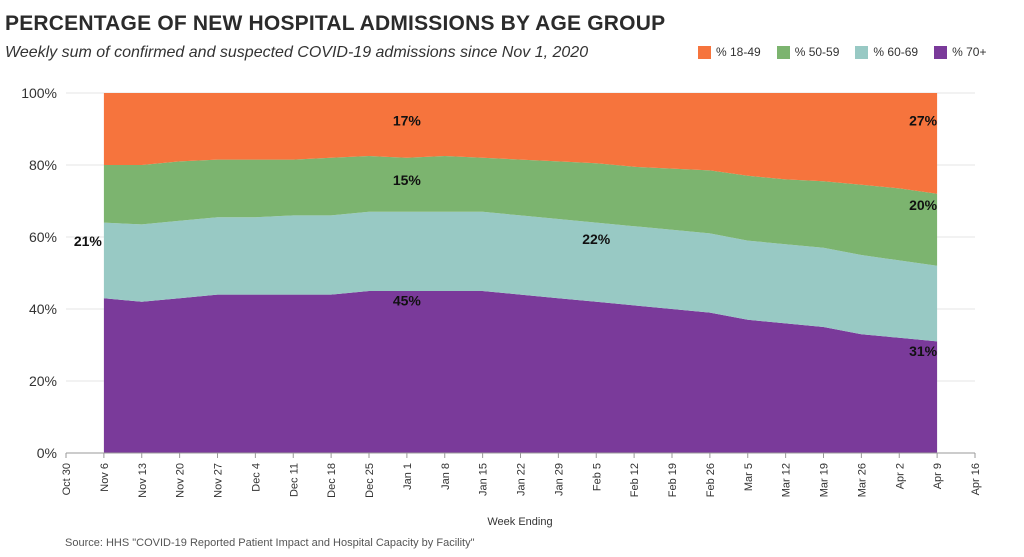 This screenshot has width=1024, height=557. Describe the element at coordinates (105, 477) in the screenshot. I see `x-tick-label: Nov 6` at that location.